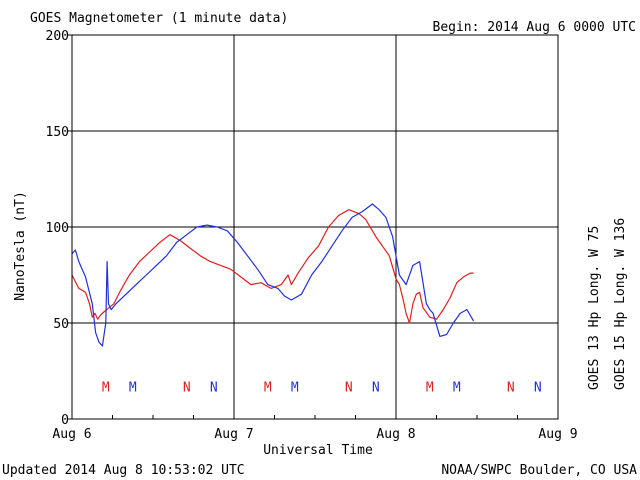  What do you see at coordinates (123, 470) in the screenshot?
I see `updated-time: Updated 2014 Aug 8 10:53:02 UTC` at bounding box center [123, 470].